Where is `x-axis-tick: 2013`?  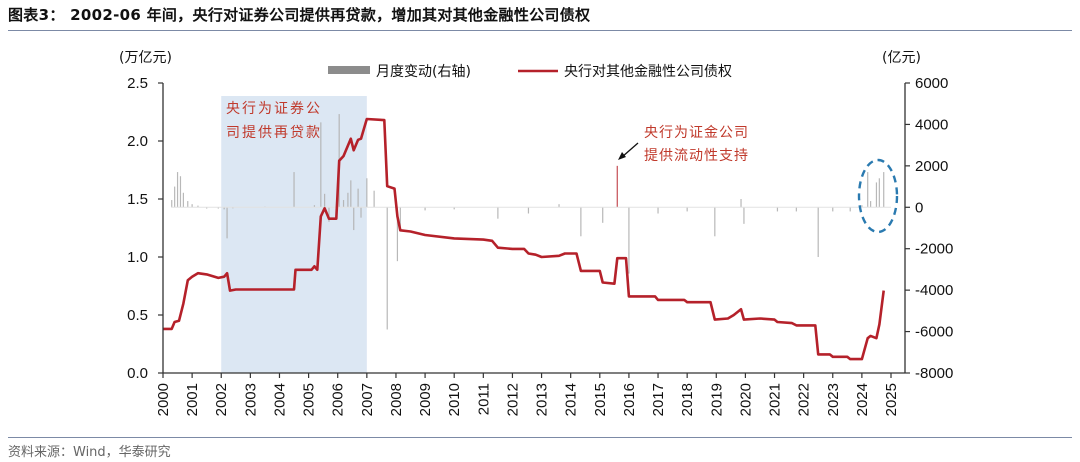
x-axis-tick: 2013 is located at coordinates (542, 399).